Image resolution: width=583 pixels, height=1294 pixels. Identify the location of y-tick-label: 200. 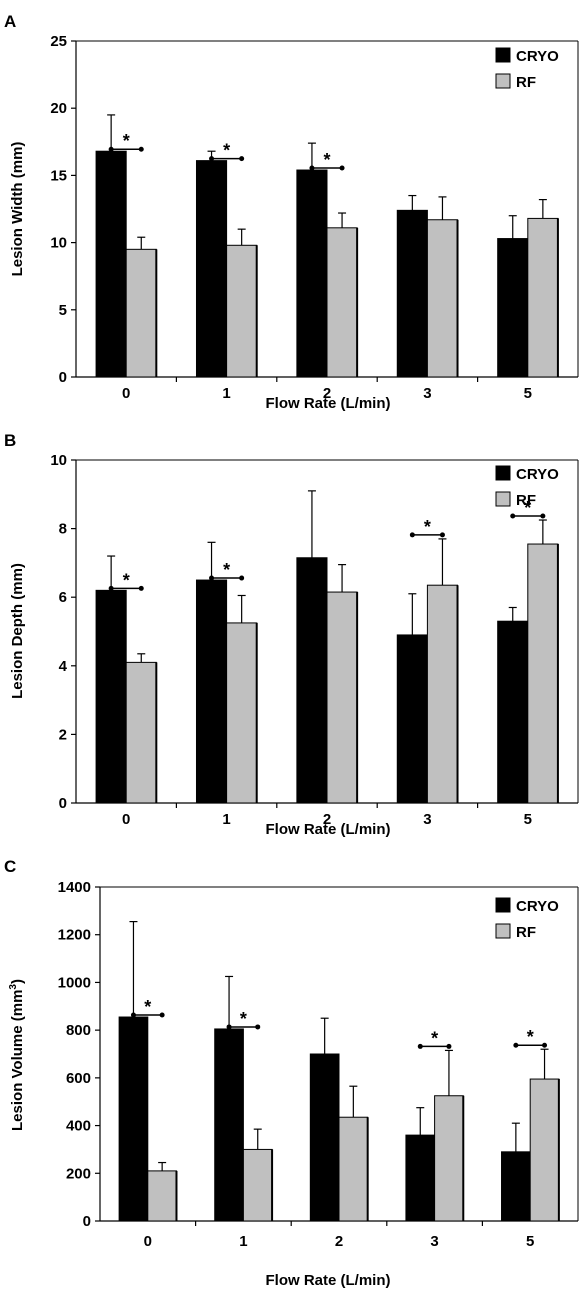
(78, 1173).